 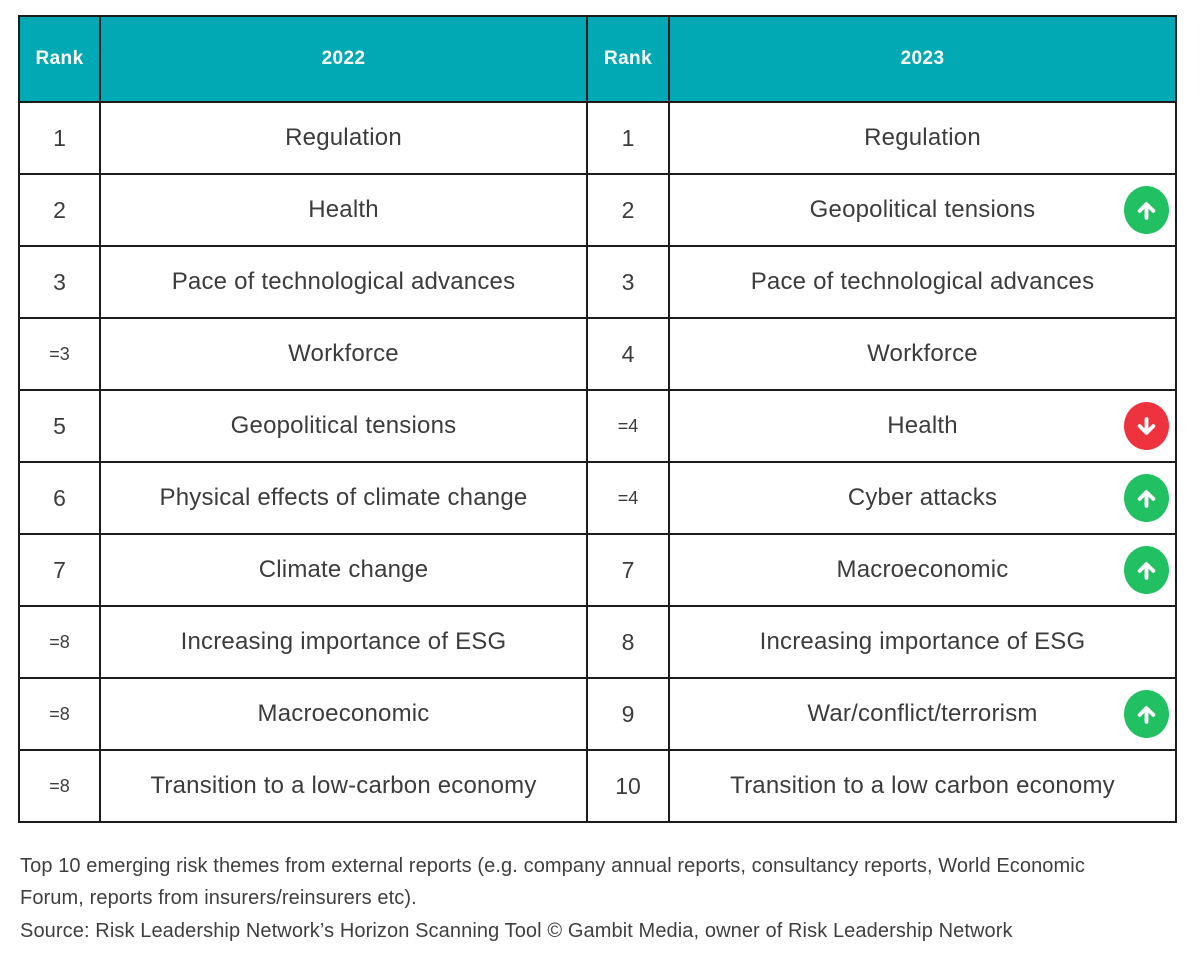 I want to click on theme-2023-cell: Transition to a low carbon economy, so click(x=922, y=786).